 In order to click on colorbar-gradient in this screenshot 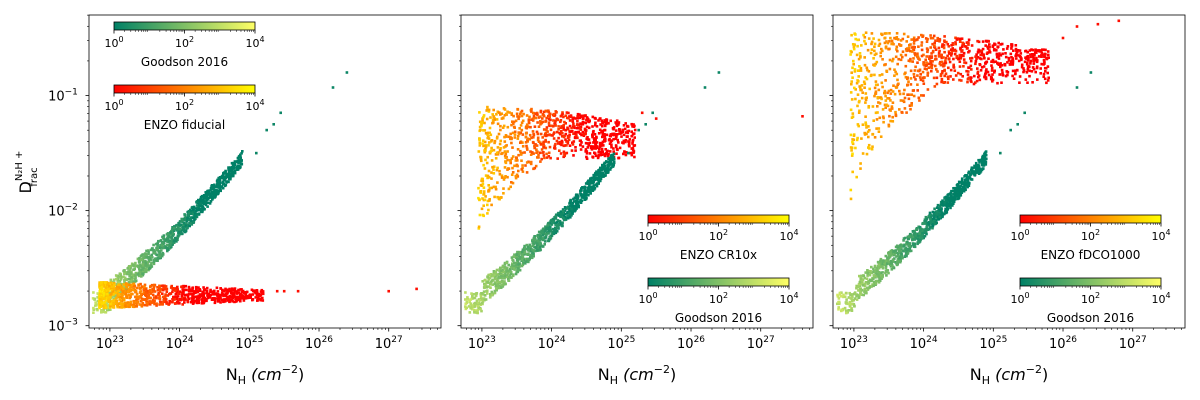, I will do `click(718, 282)`.